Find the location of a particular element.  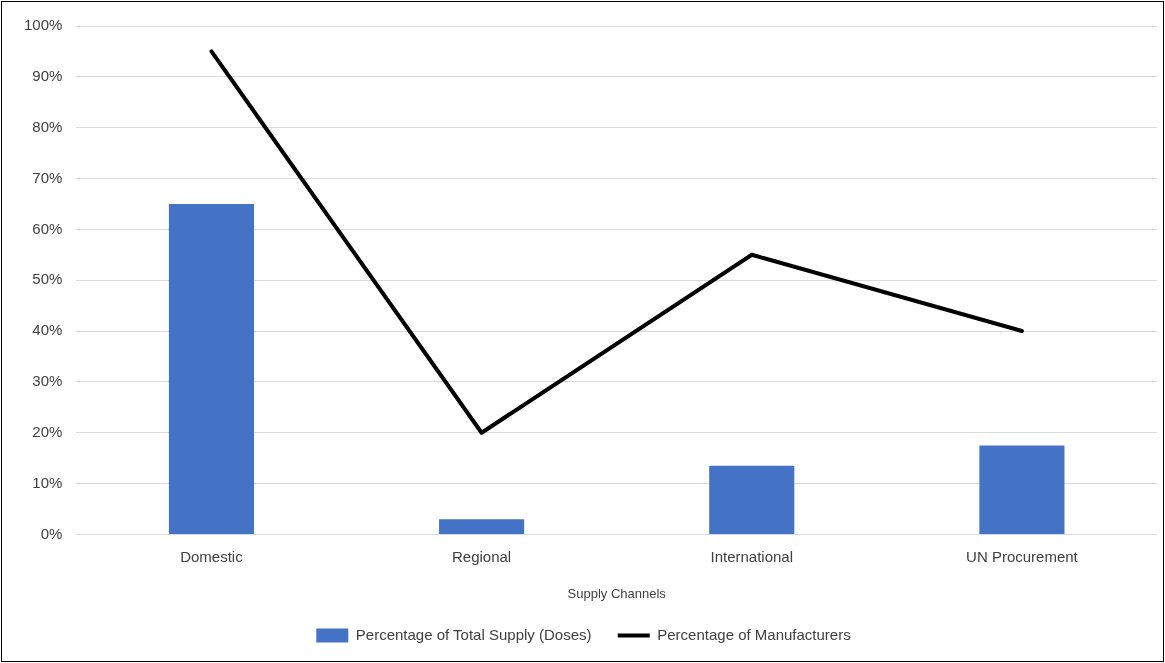

x-axis-title: Supply Channels is located at coordinates (617, 593).